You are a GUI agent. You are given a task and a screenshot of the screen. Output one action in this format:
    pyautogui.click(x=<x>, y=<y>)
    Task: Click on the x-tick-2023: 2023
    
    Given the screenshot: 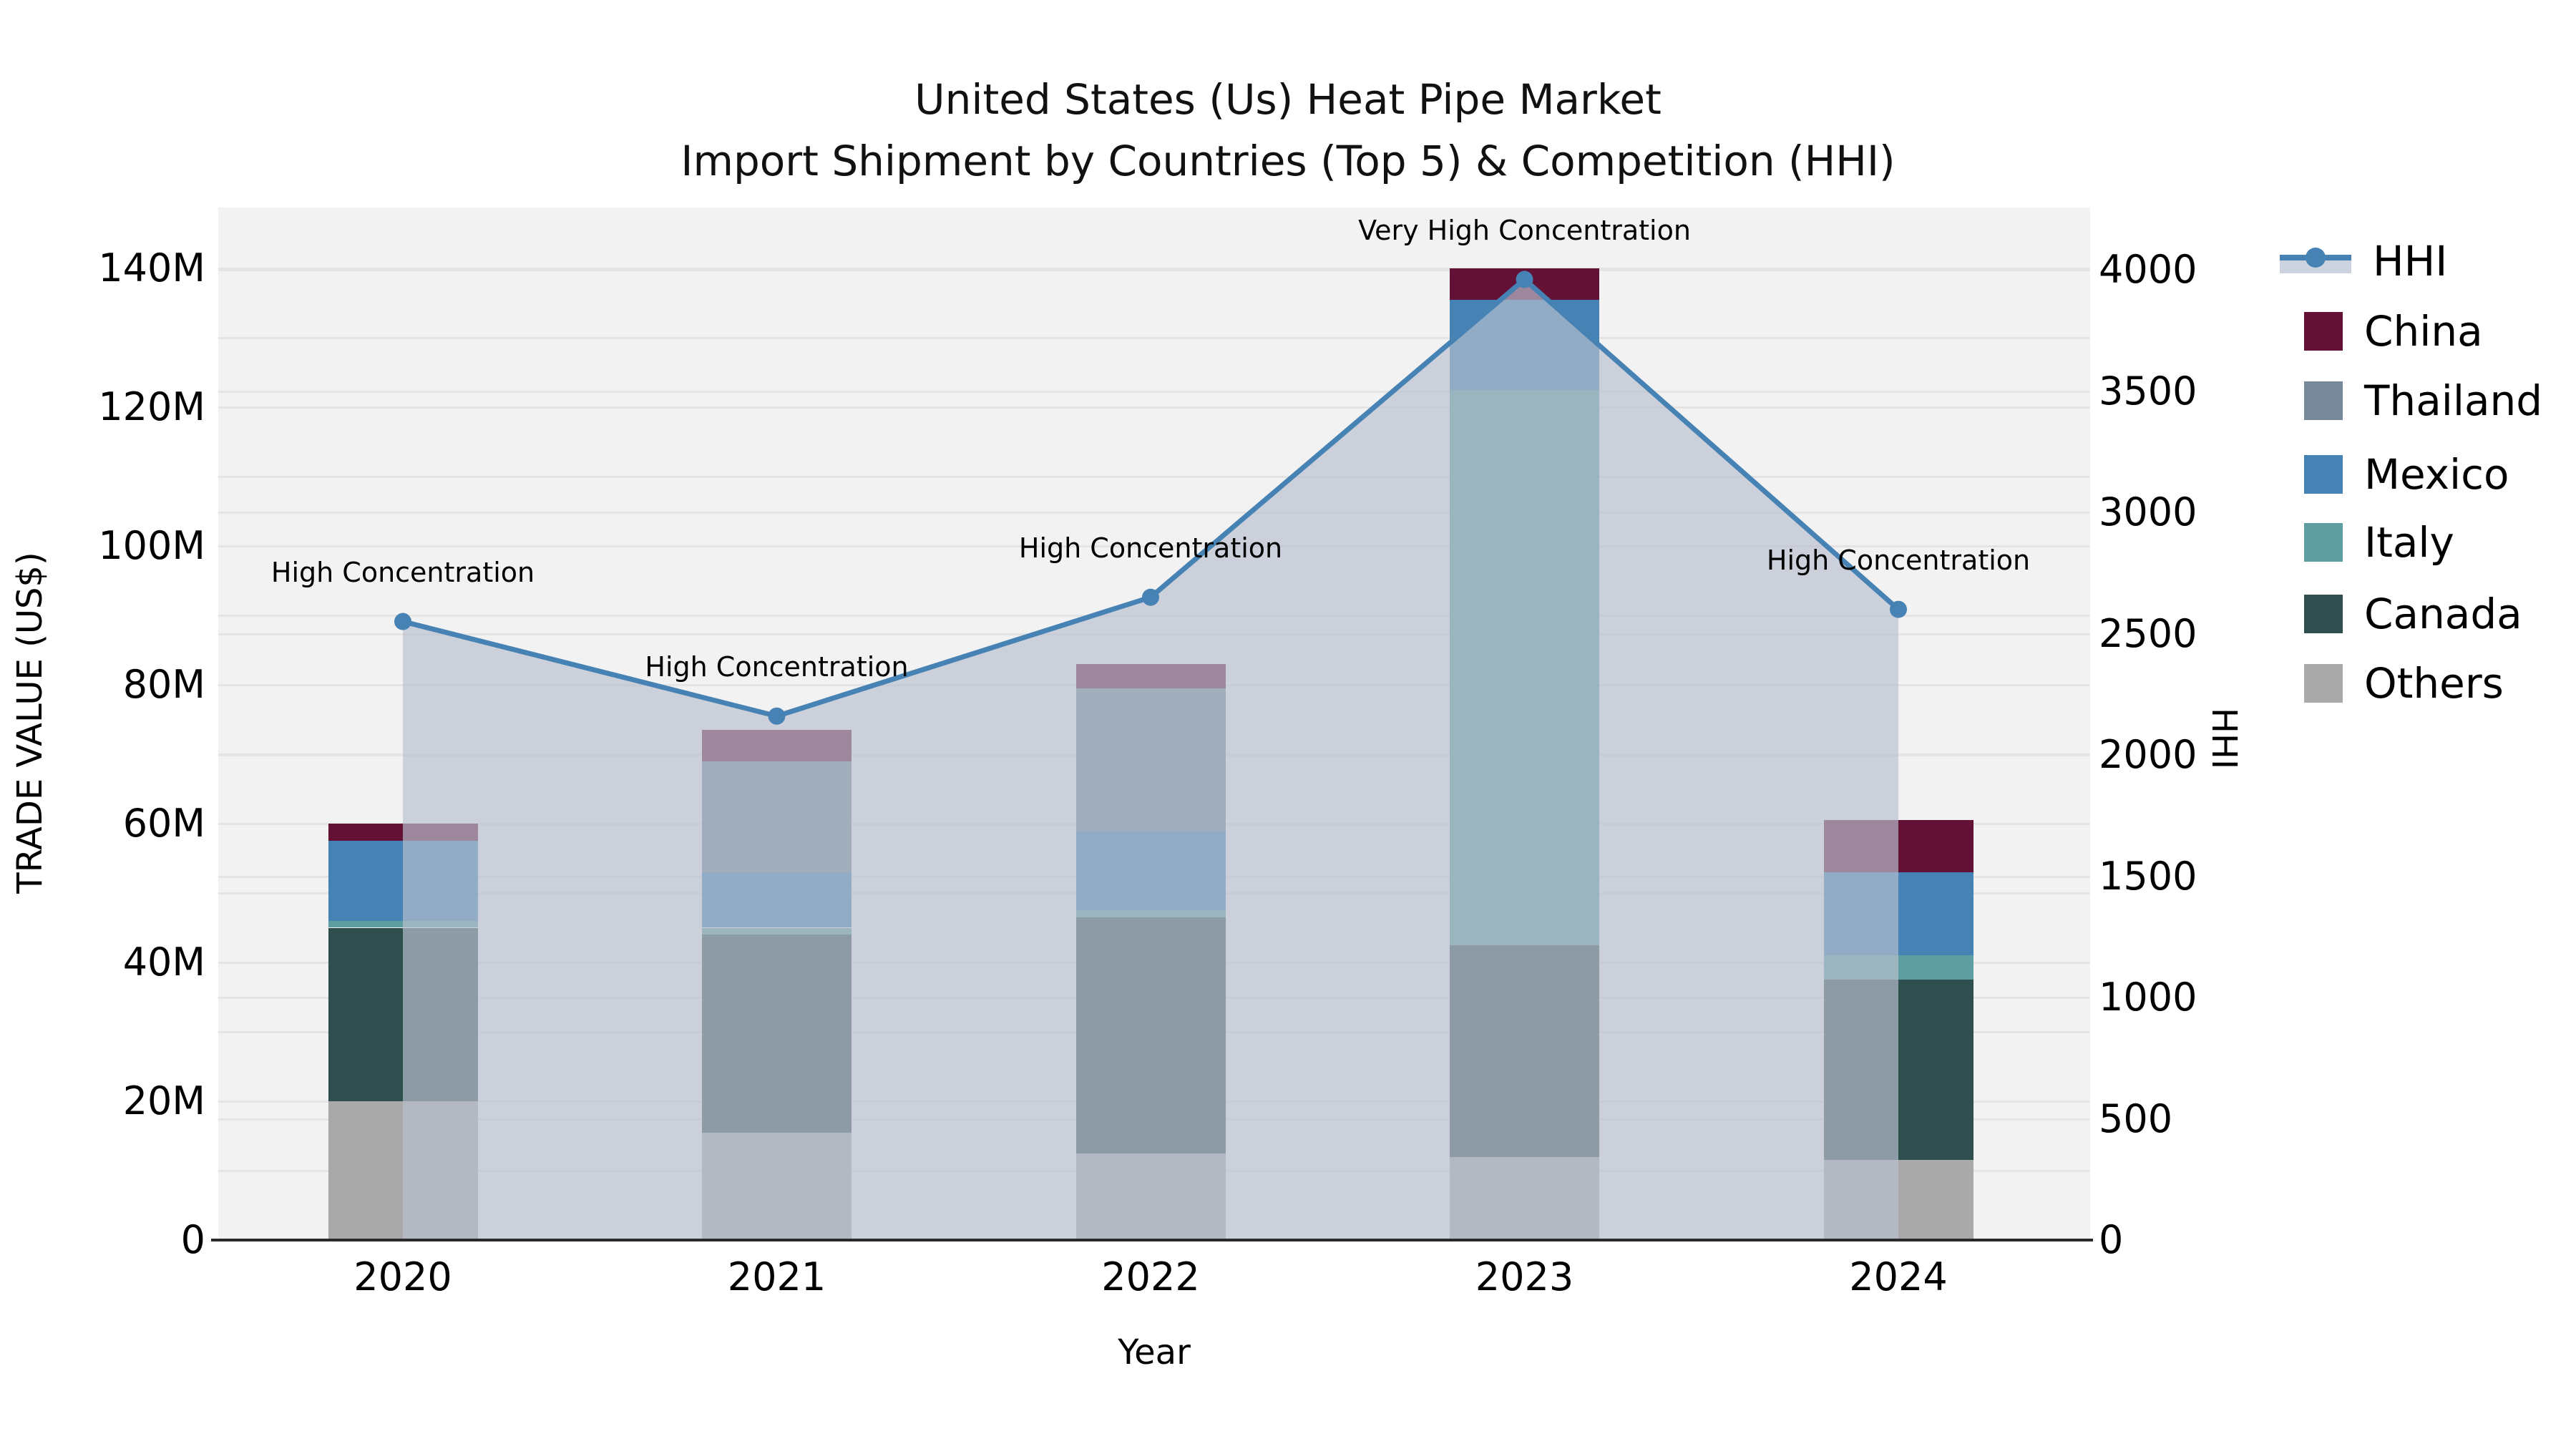 What is the action you would take?
    pyautogui.click(x=1524, y=1276)
    